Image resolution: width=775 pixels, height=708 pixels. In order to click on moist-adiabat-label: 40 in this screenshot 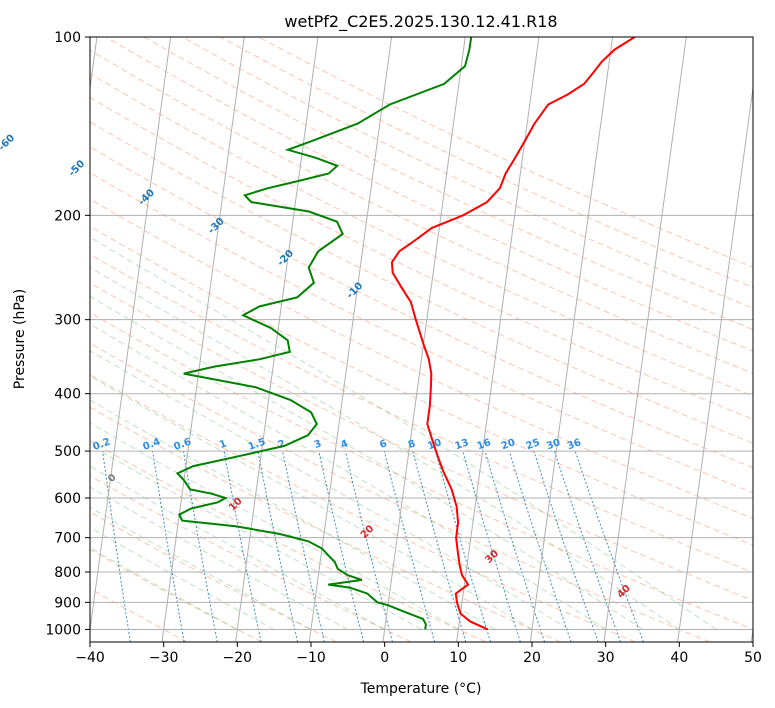, I will do `click(624, 592)`.